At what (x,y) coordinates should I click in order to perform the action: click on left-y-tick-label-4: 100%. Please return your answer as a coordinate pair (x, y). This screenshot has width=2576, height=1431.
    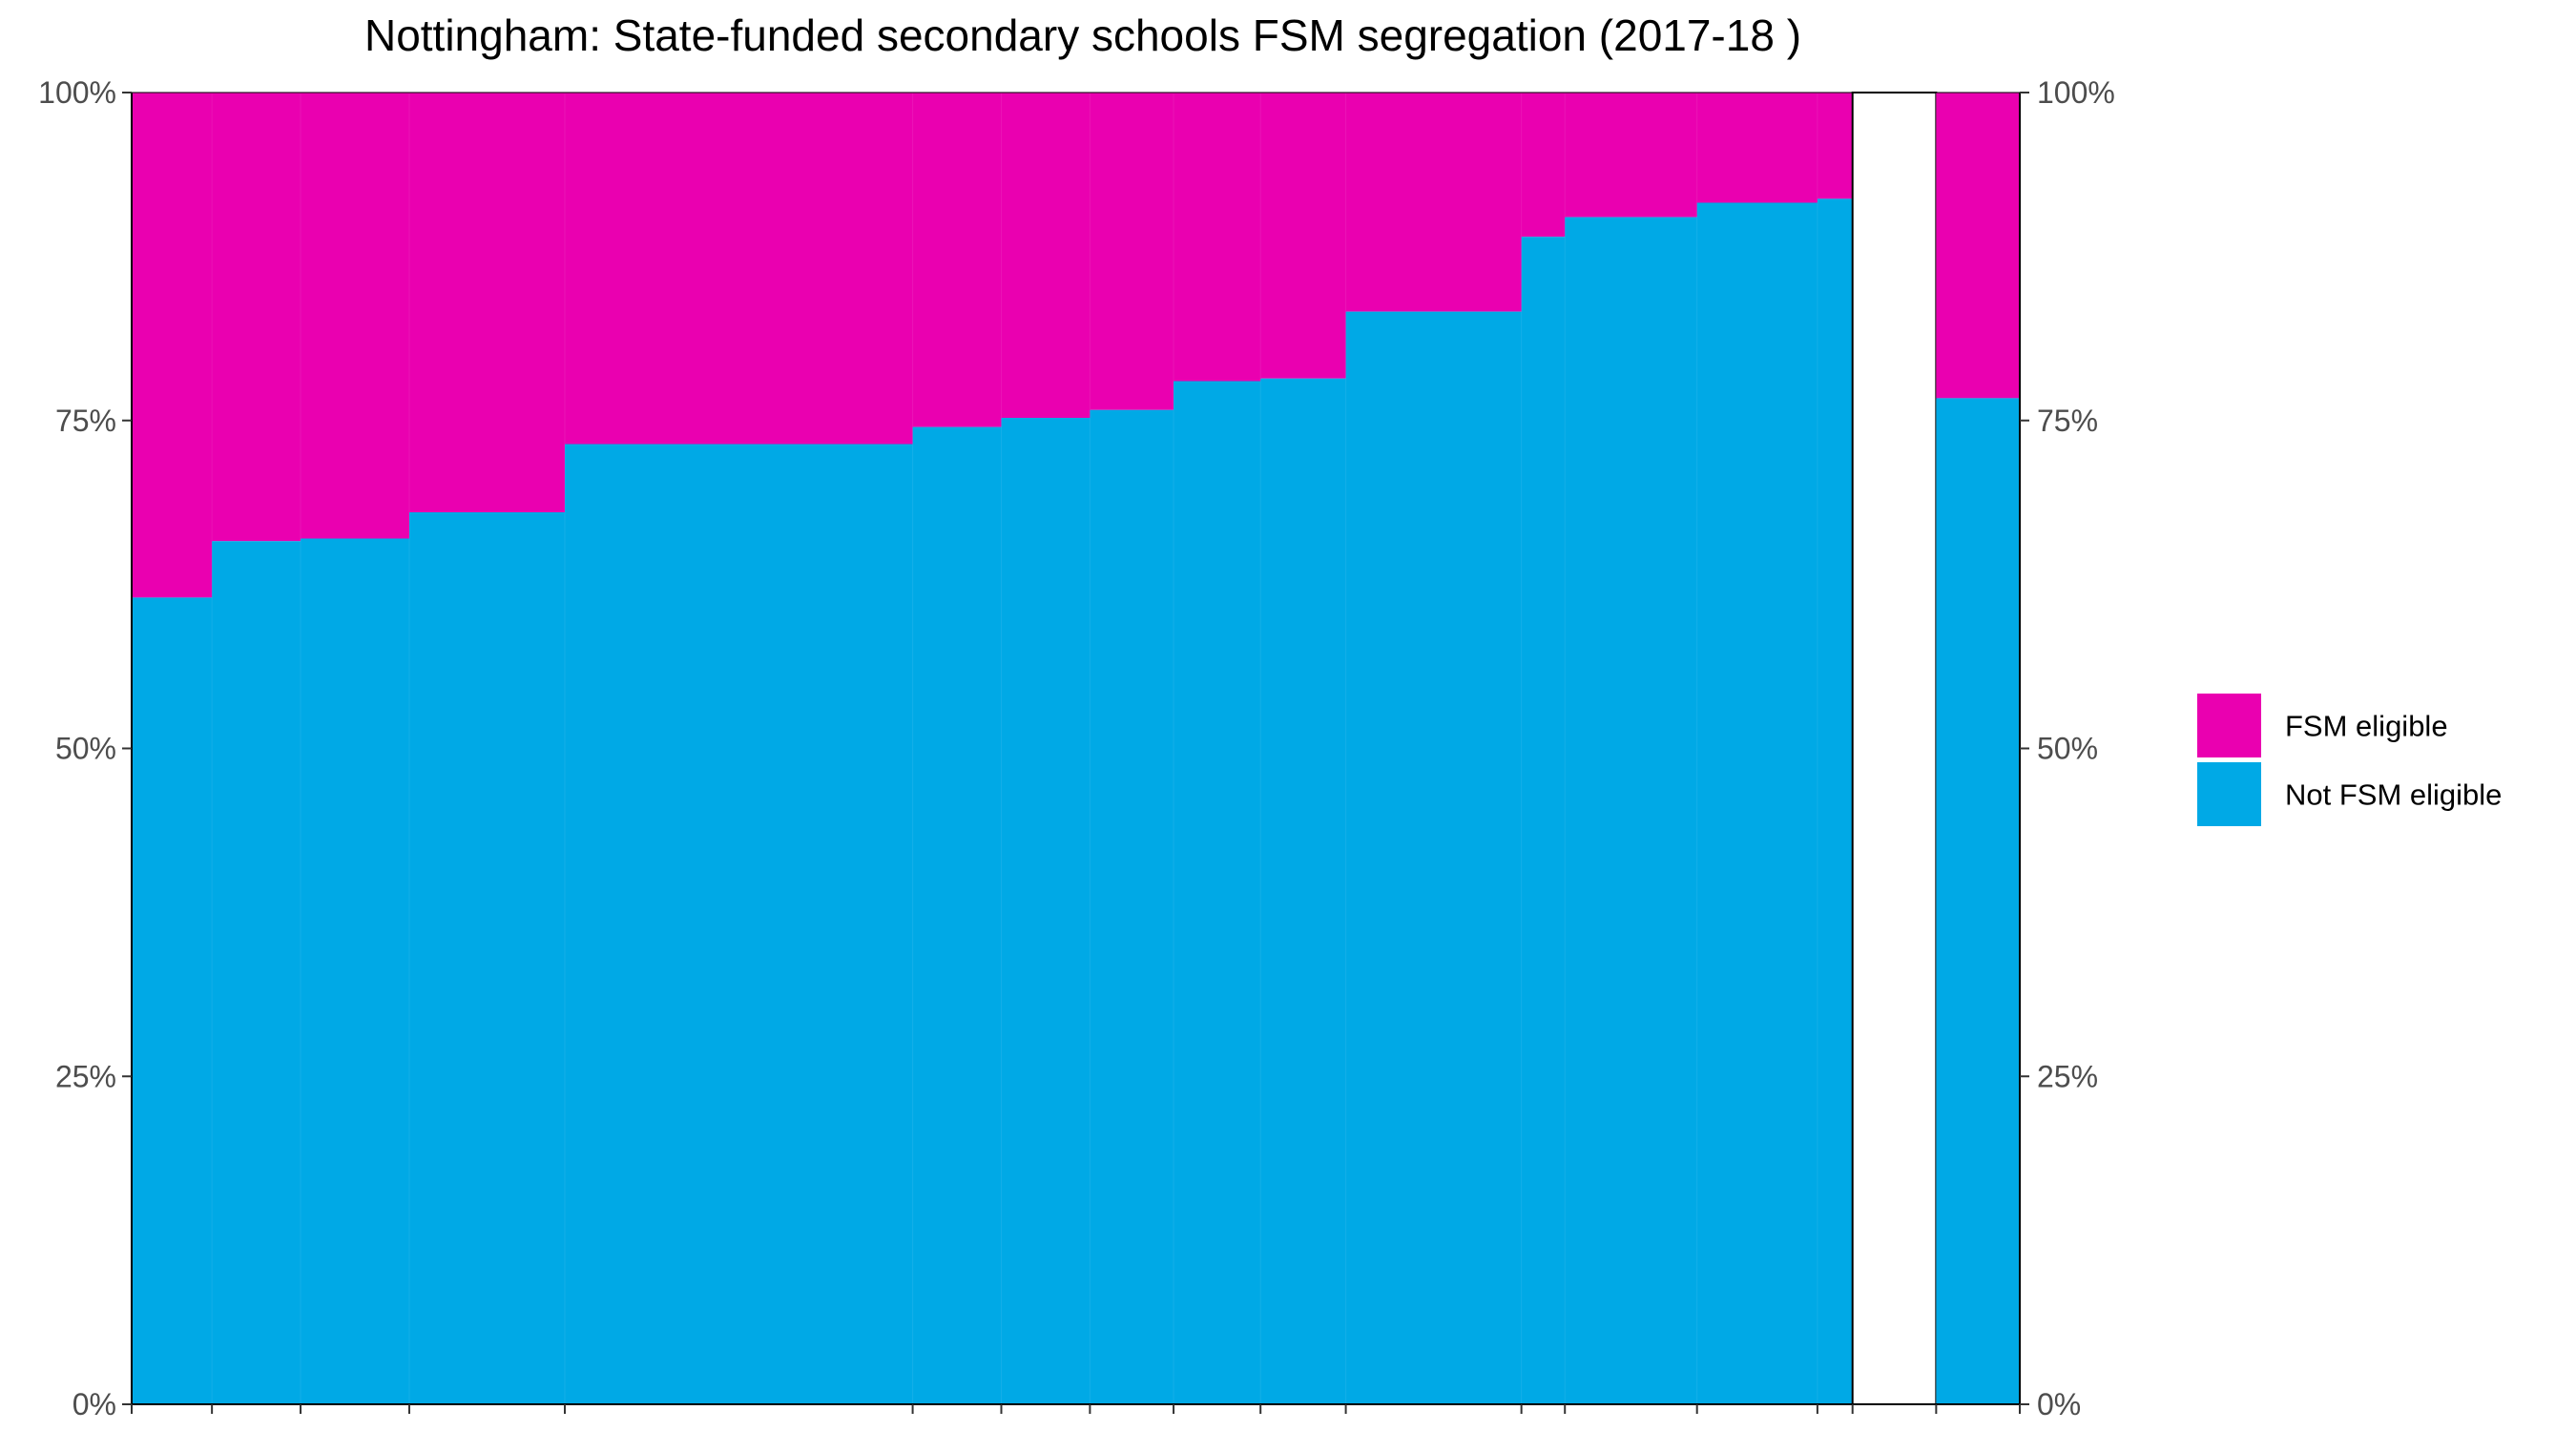
    Looking at the image, I should click on (77, 92).